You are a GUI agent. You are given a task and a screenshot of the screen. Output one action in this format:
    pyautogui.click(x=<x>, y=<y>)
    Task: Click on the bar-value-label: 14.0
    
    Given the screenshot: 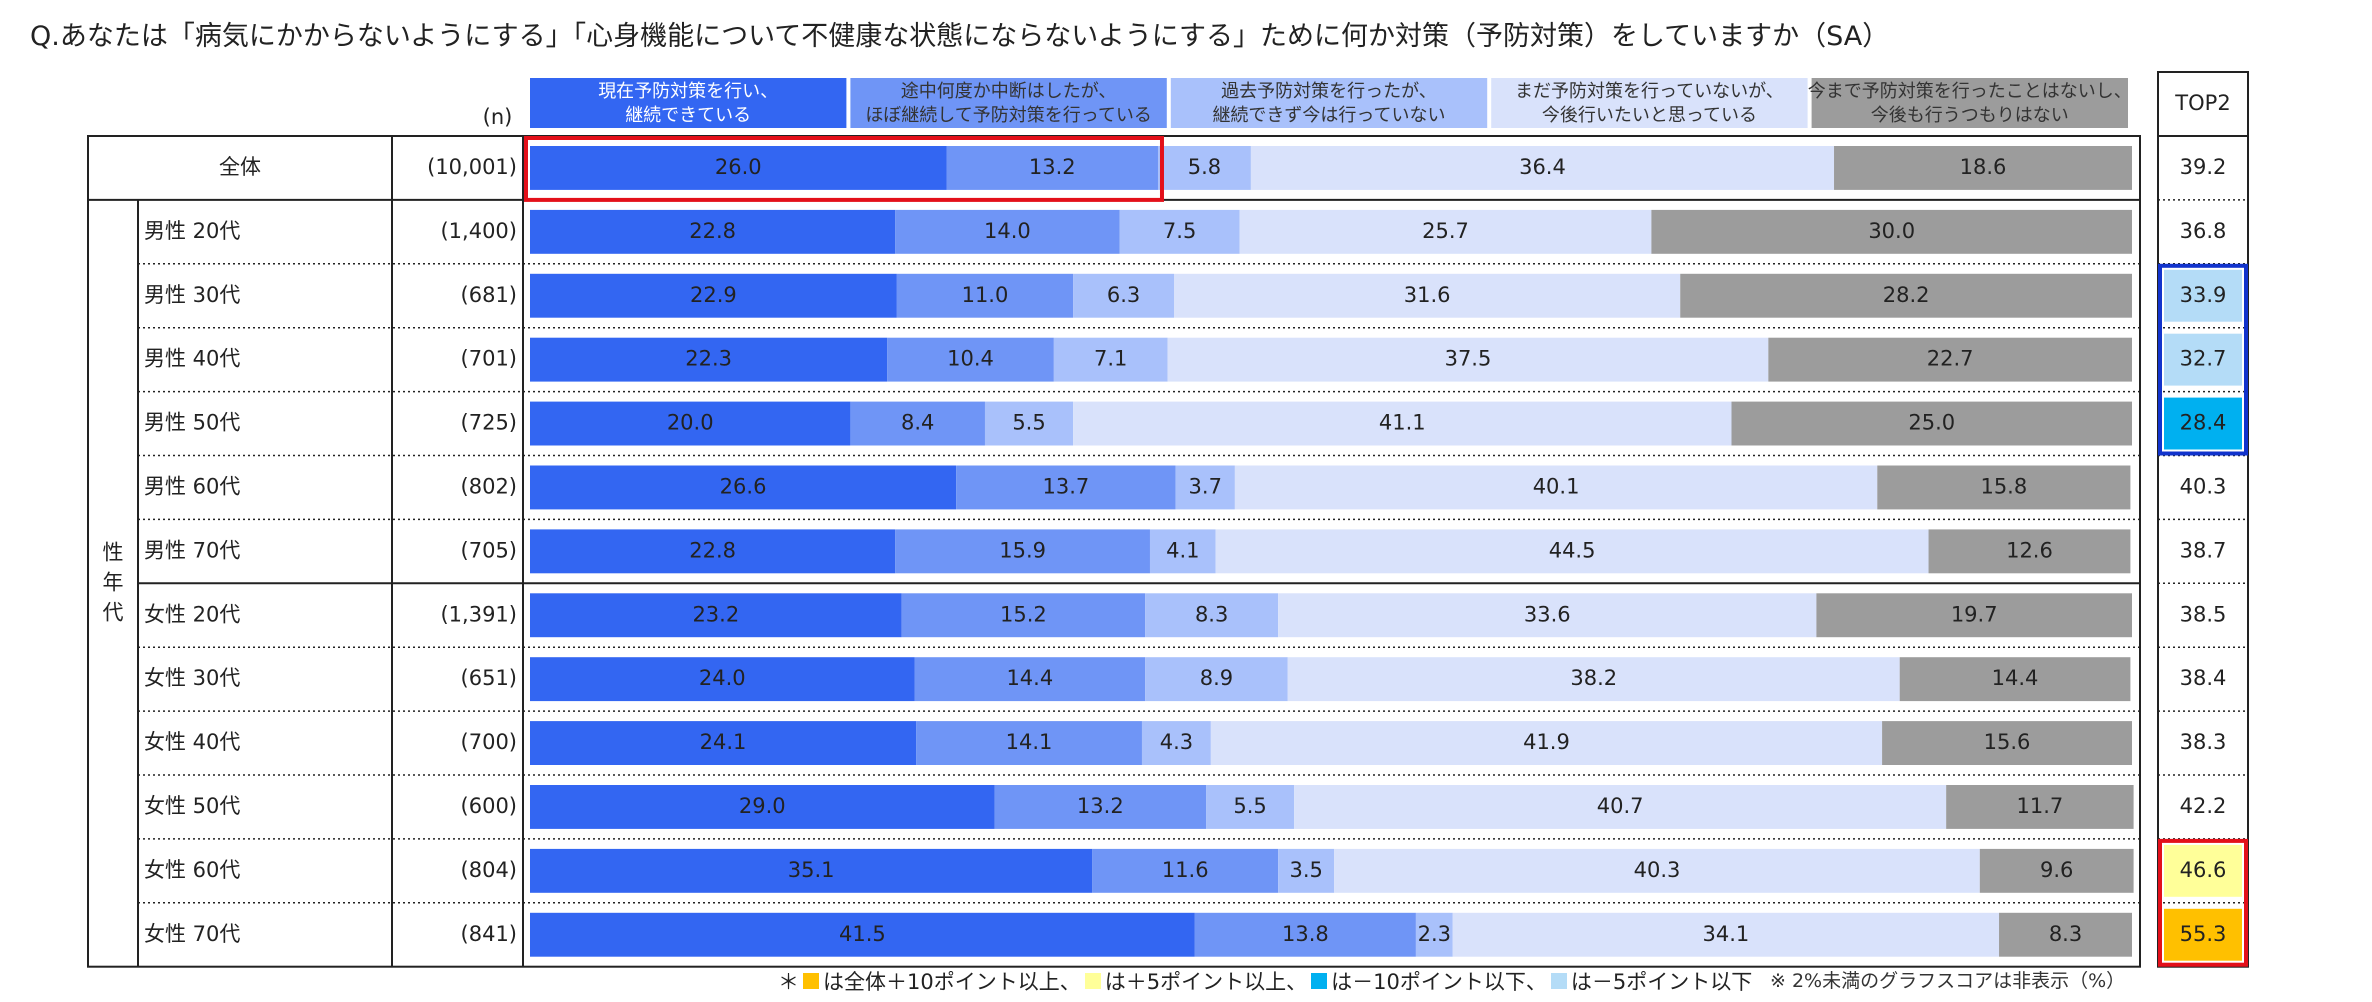 What is the action you would take?
    pyautogui.click(x=1007, y=231)
    